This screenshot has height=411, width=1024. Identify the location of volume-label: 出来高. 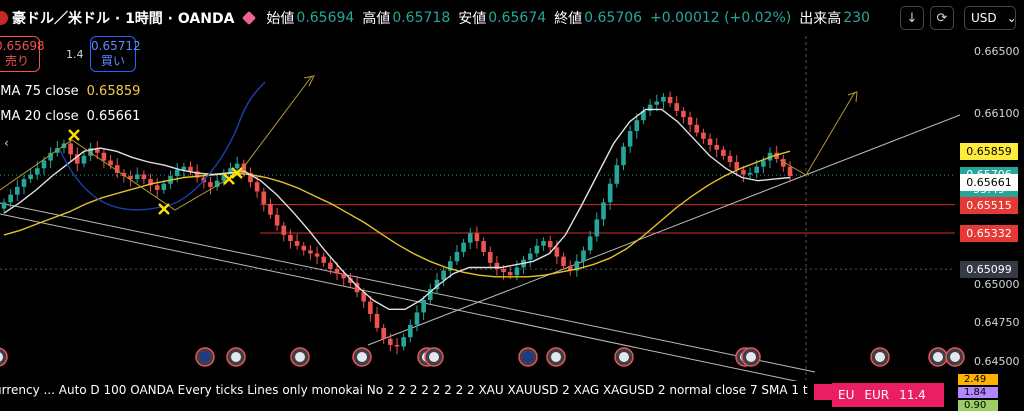
(820, 19).